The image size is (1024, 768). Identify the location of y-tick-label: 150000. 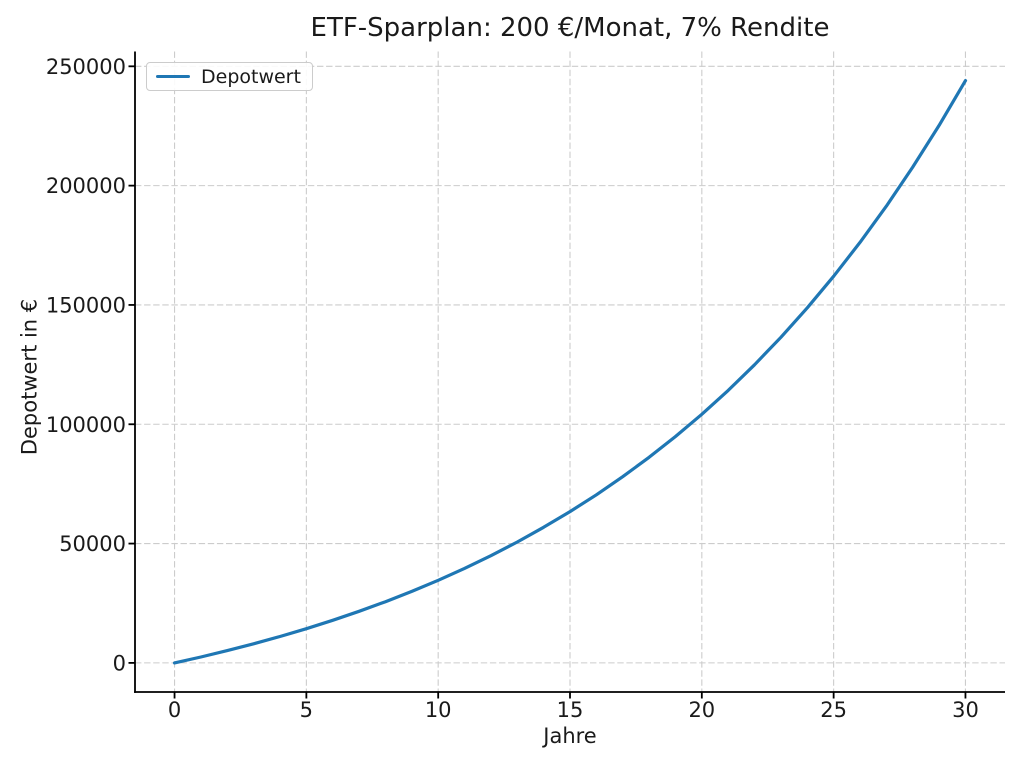
(86, 305).